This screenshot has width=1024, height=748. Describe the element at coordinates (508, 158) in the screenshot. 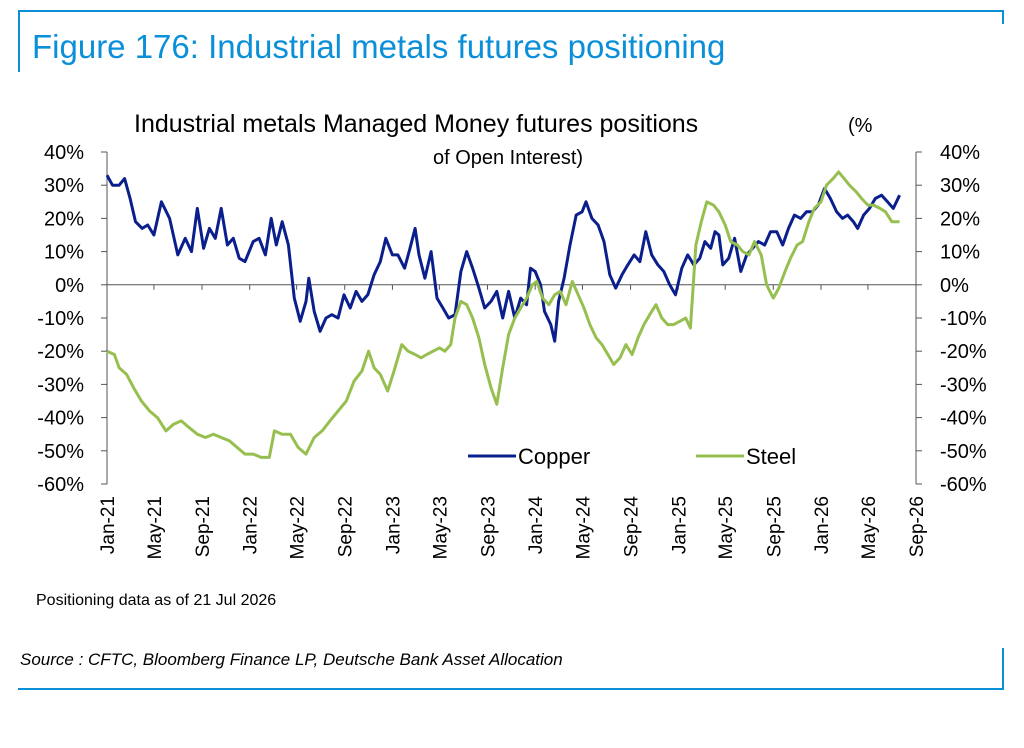

I see `chart-subtitle-b: of Open Interest)` at that location.